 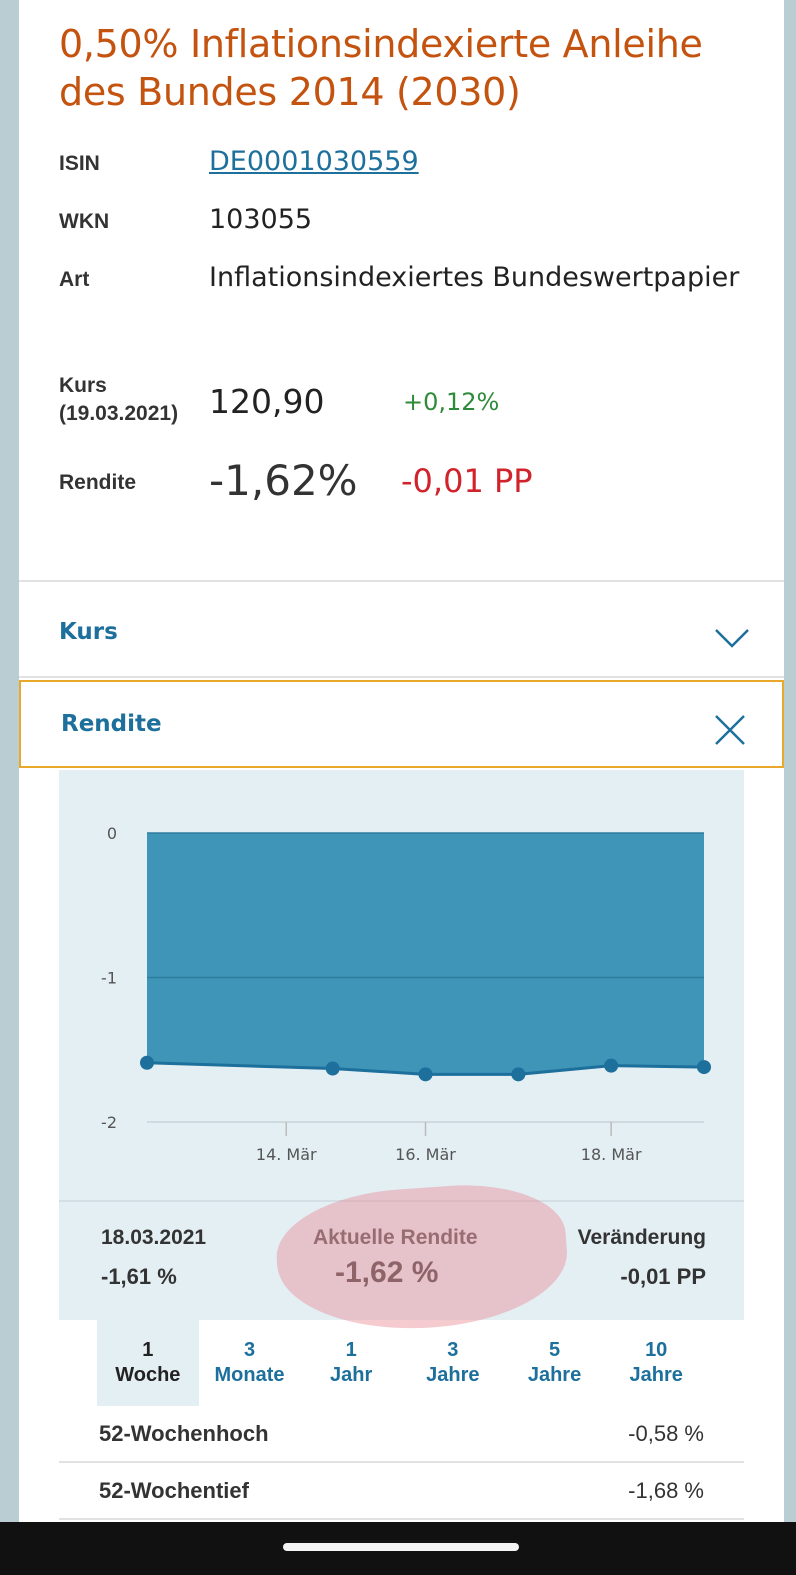 I want to click on range-tab-number: 5, so click(x=554, y=1350).